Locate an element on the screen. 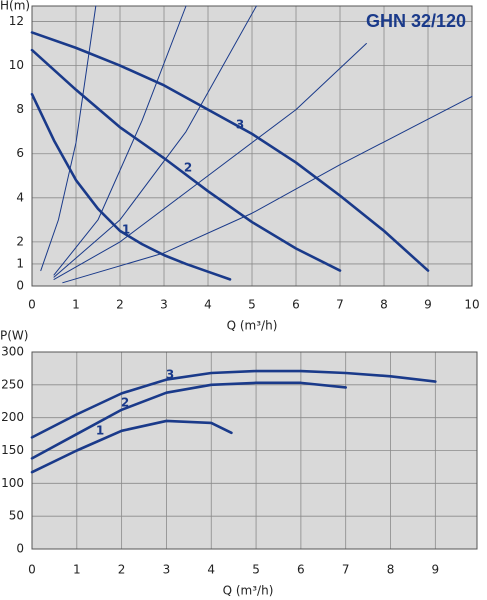 This screenshot has height=600, width=487. chart-title: GHN 32/120 is located at coordinates (416, 21).